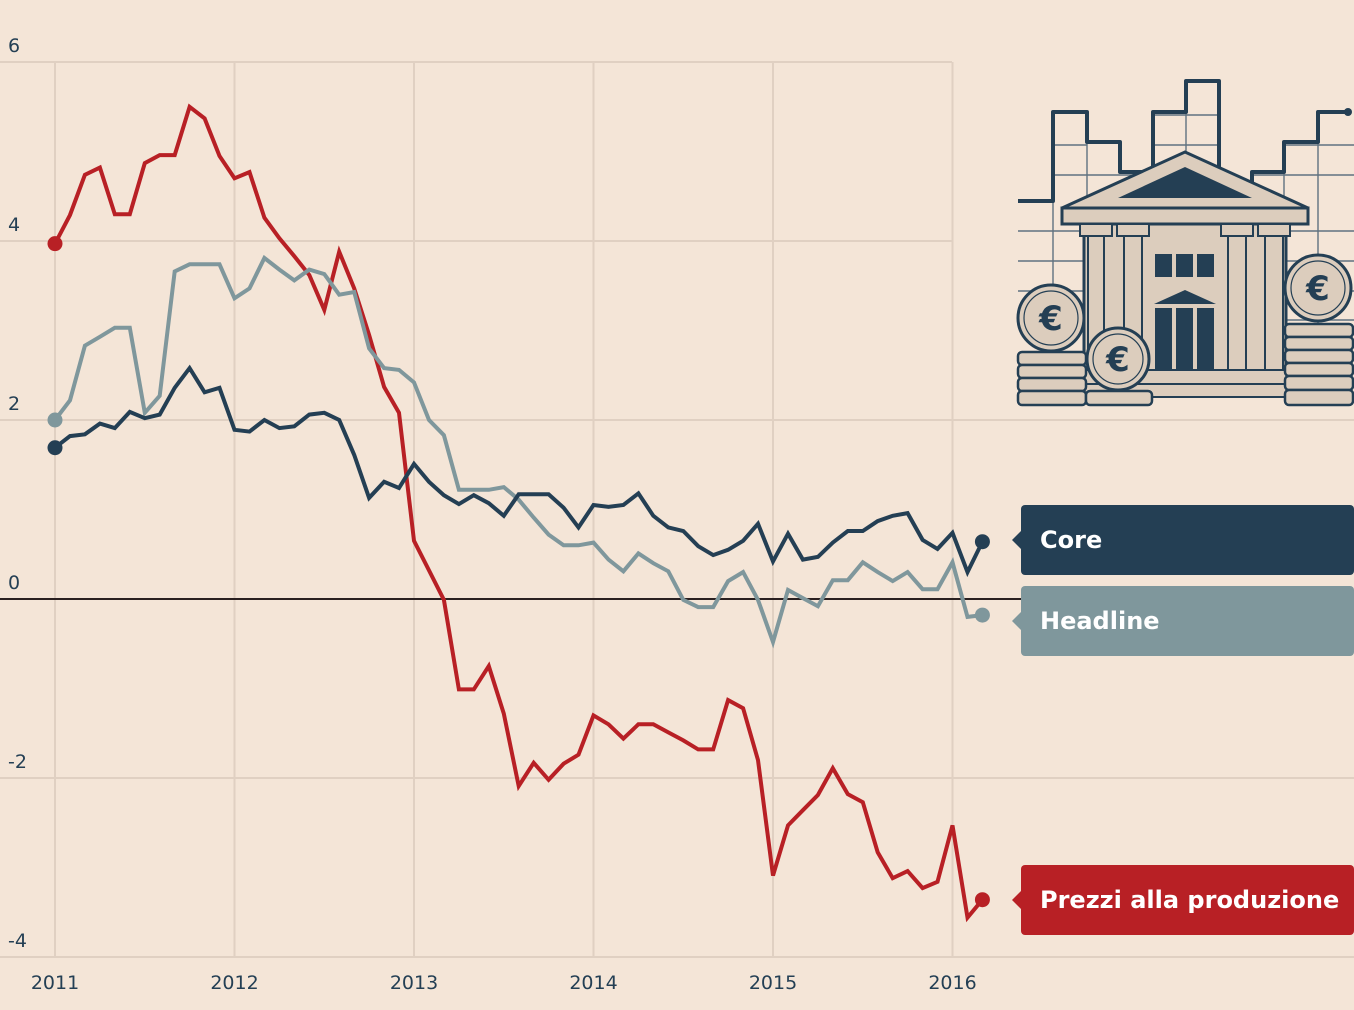  What do you see at coordinates (14, 46) in the screenshot?
I see `y-tick-label: 6` at bounding box center [14, 46].